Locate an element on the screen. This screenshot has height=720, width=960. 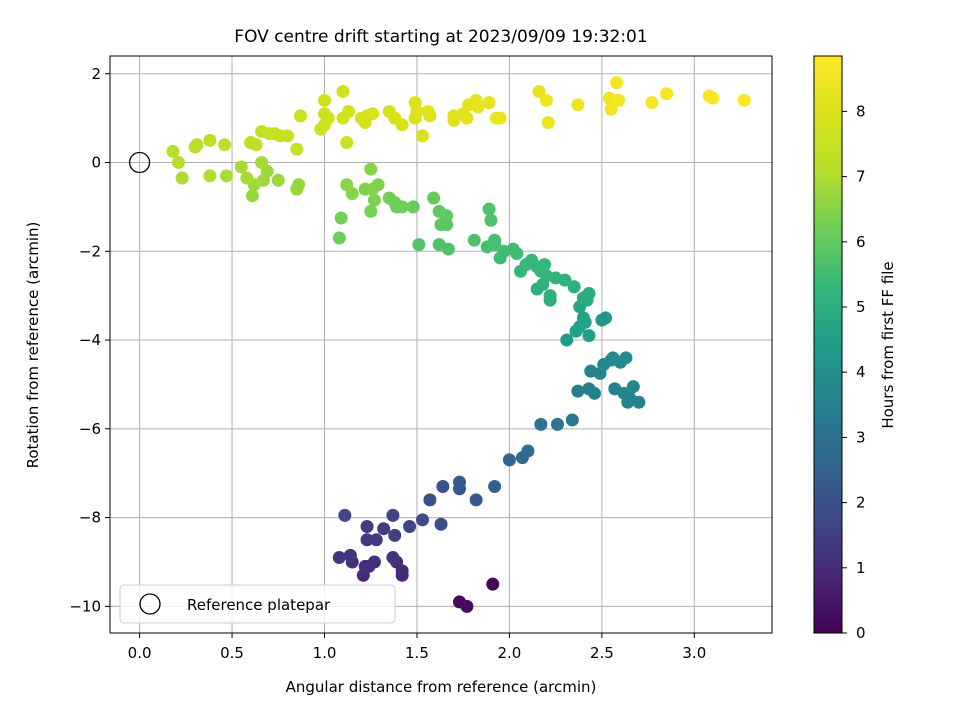
reference-marker is located at coordinates (139, 162).